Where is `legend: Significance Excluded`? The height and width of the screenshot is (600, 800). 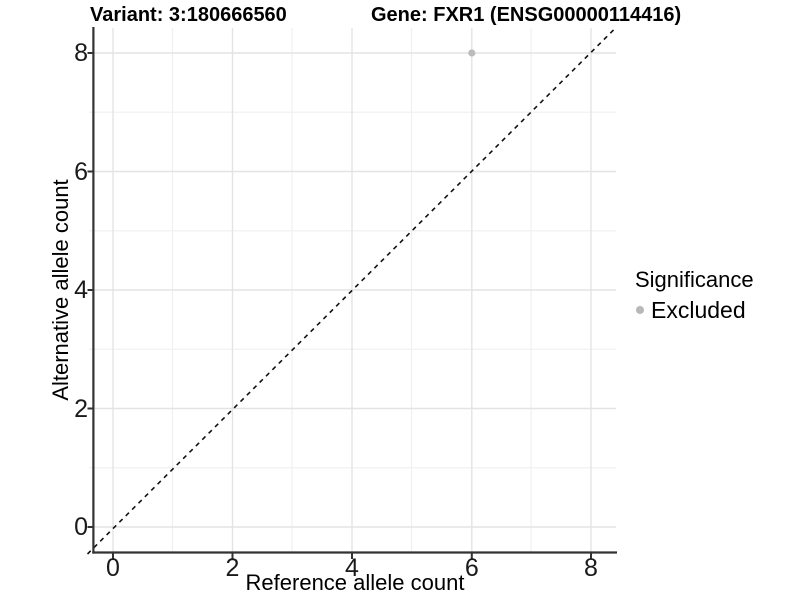 legend: Significance Excluded is located at coordinates (694, 295).